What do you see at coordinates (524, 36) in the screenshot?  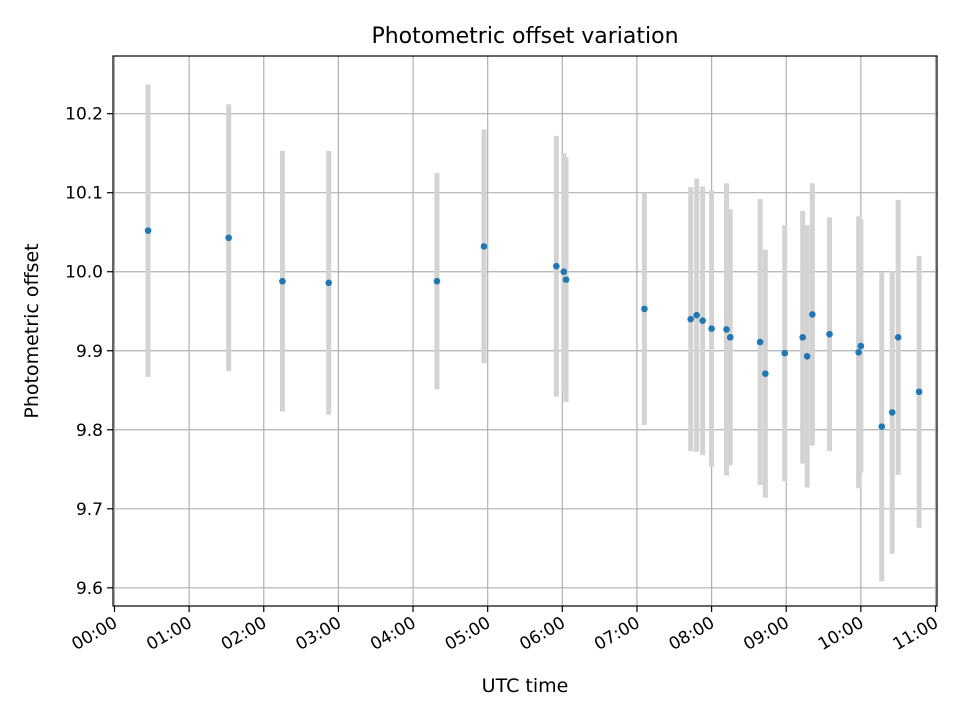 I see `chart-title: Photometric offset variation` at bounding box center [524, 36].